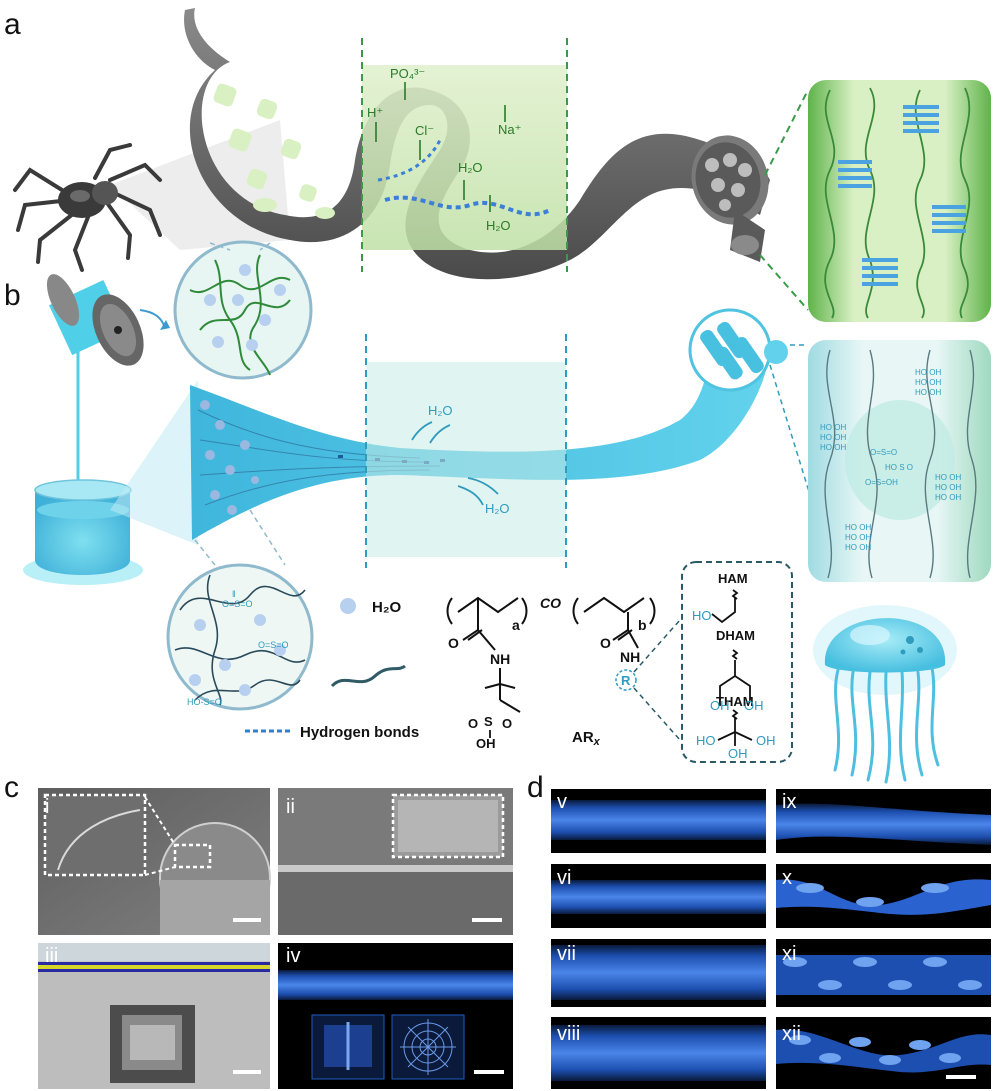 The height and width of the screenshot is (1091, 1000). Describe the element at coordinates (395, 1016) in the screenshot. I see `subpanel-c-iv: iv` at that location.